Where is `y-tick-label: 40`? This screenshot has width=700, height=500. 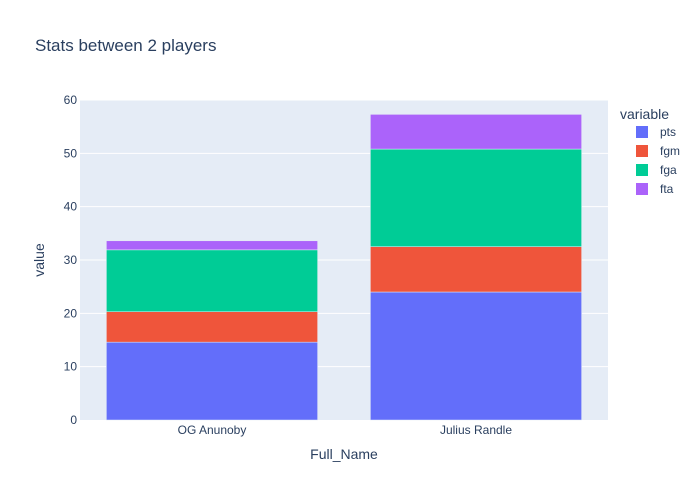 y-tick-label: 40 is located at coordinates (71, 207).